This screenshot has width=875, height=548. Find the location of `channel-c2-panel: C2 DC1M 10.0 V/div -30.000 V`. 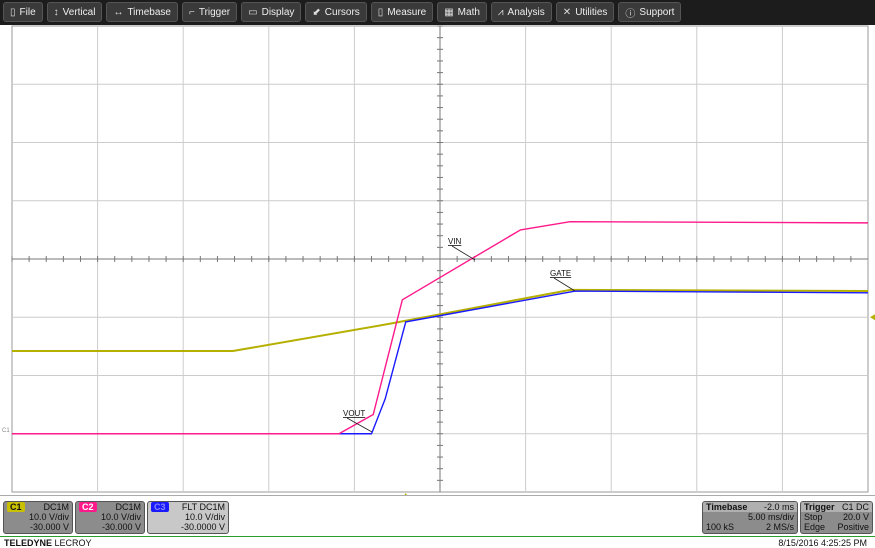

channel-c2-panel: C2 DC1M 10.0 V/div -30.000 V is located at coordinates (110, 517).